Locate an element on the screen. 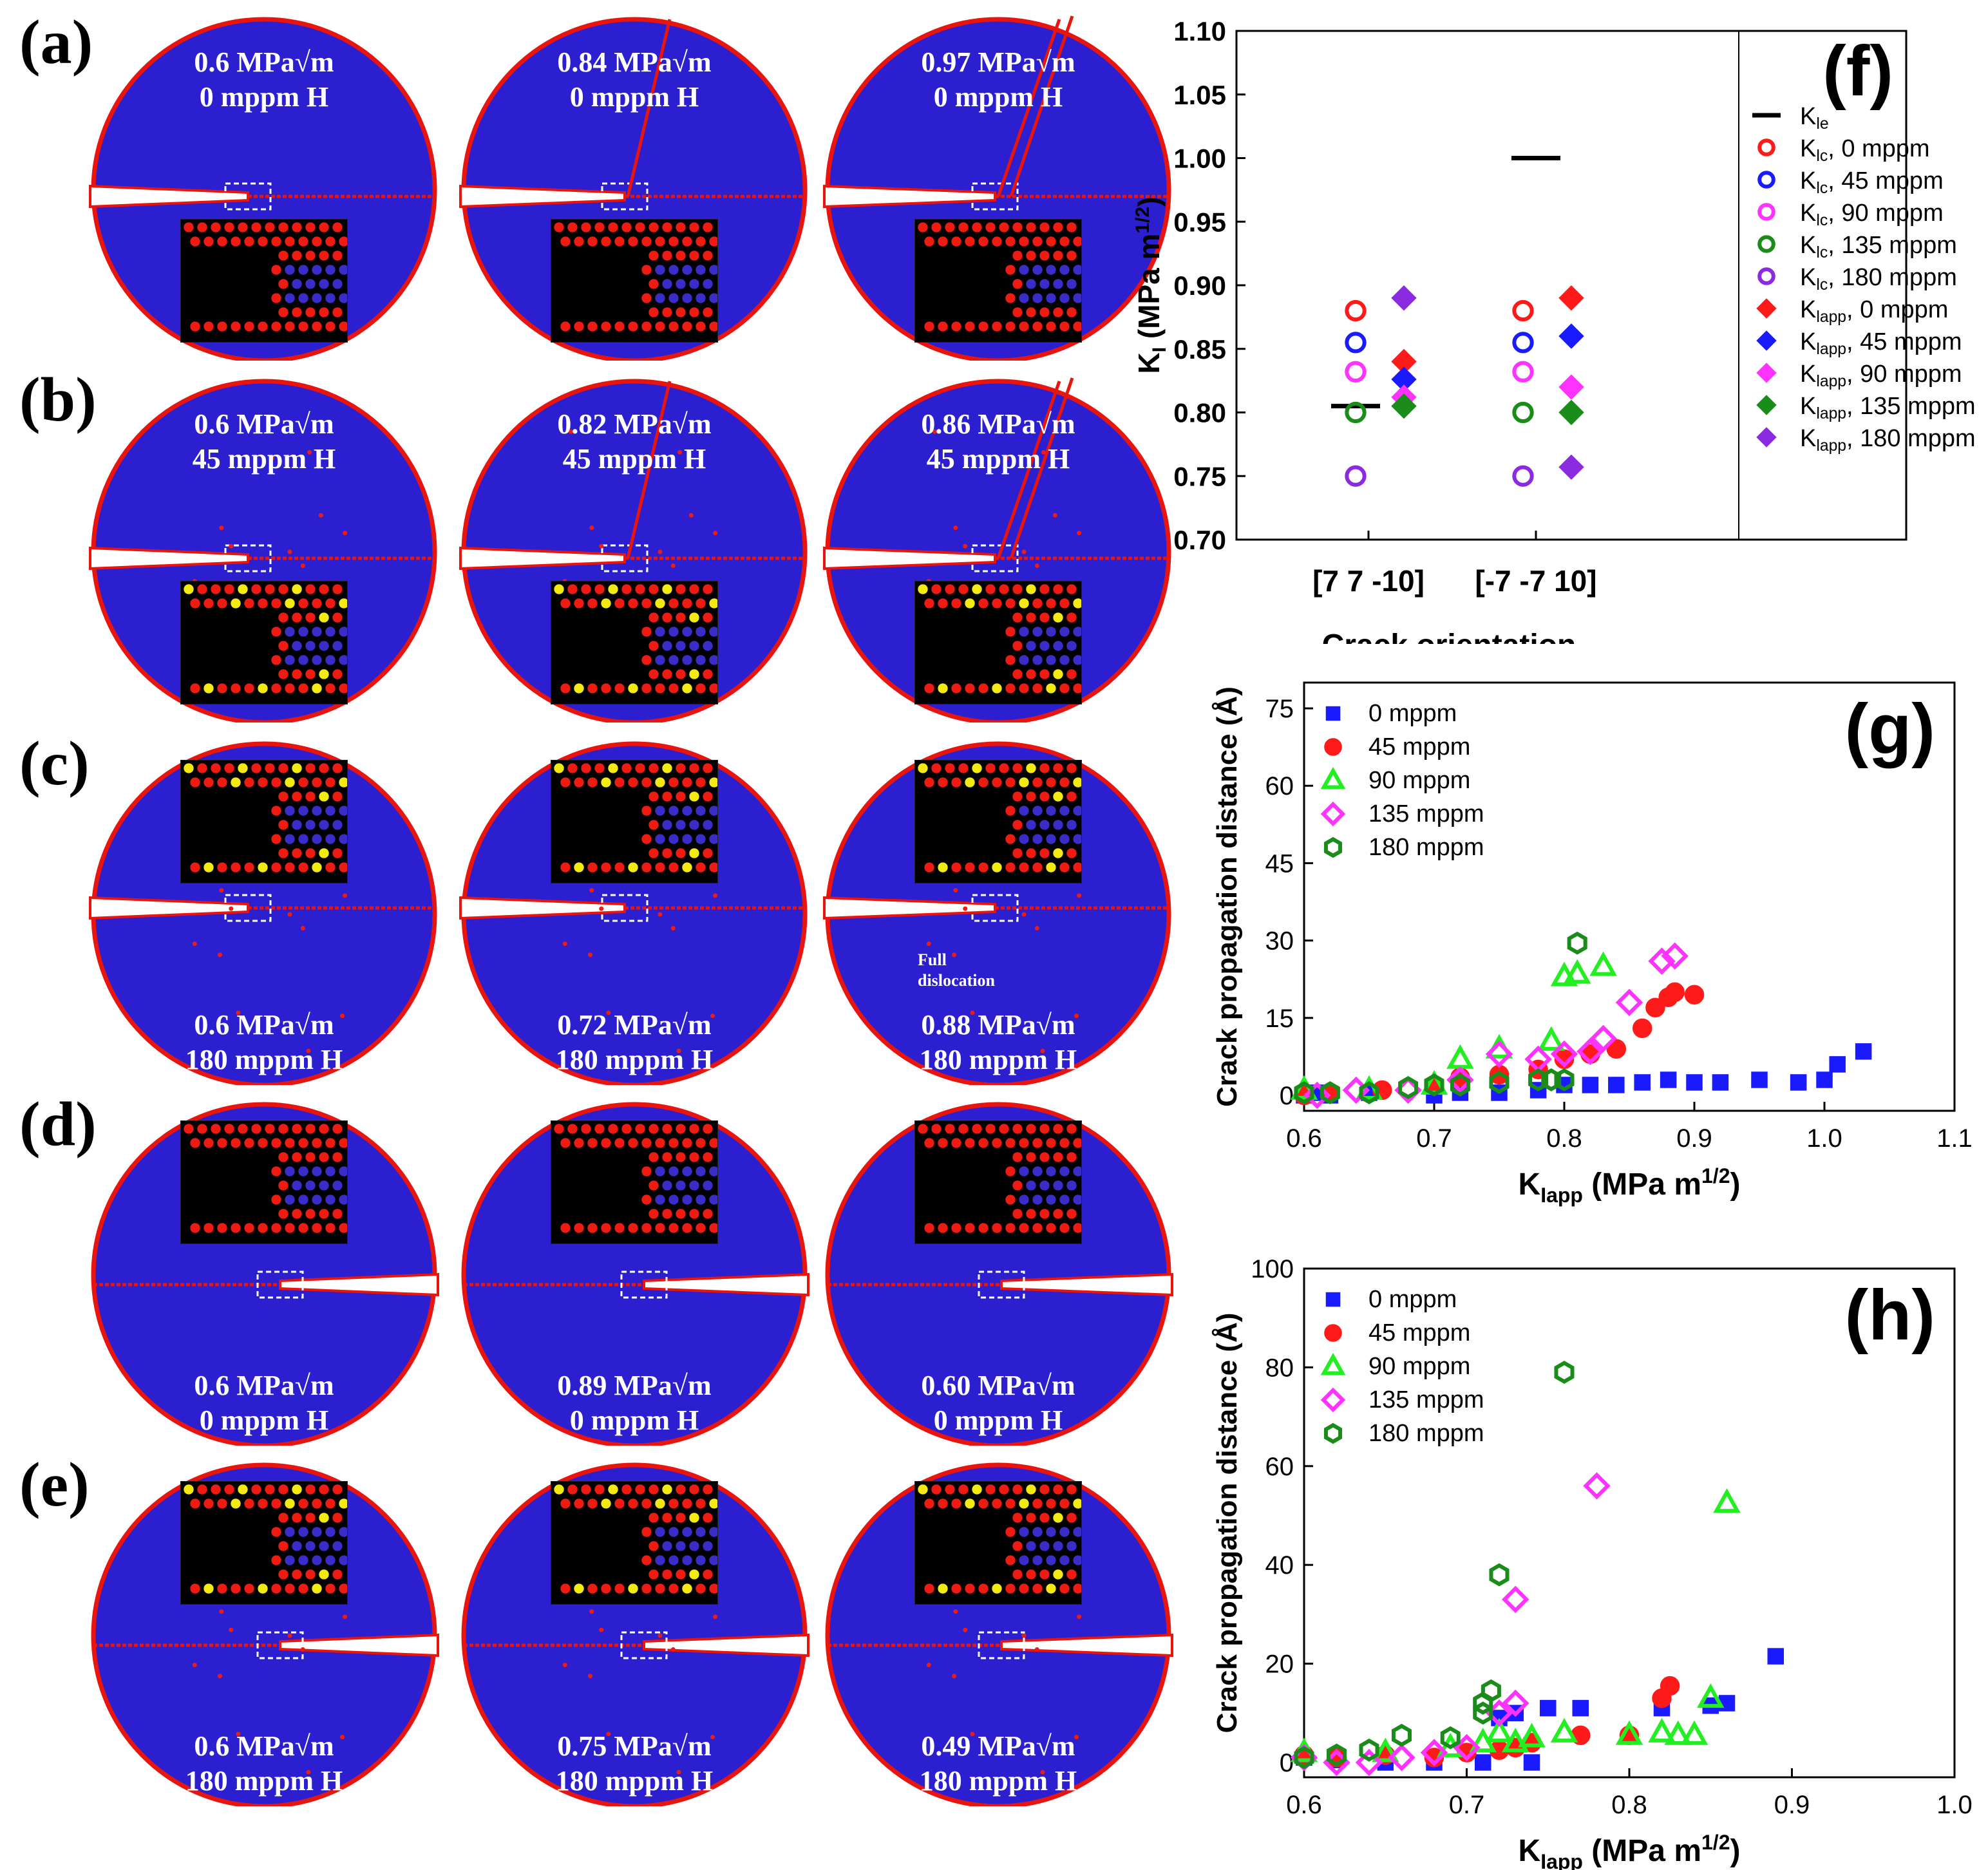 This screenshot has height=1870, width=1988. panel-label: (h) is located at coordinates (1890, 1315).